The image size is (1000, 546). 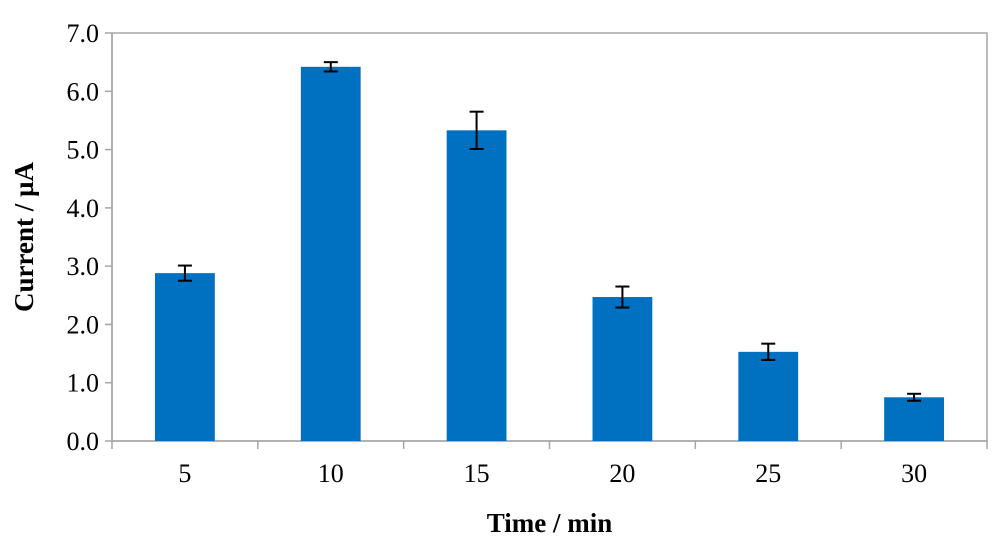 I want to click on x-tick-label: 15, so click(x=477, y=473).